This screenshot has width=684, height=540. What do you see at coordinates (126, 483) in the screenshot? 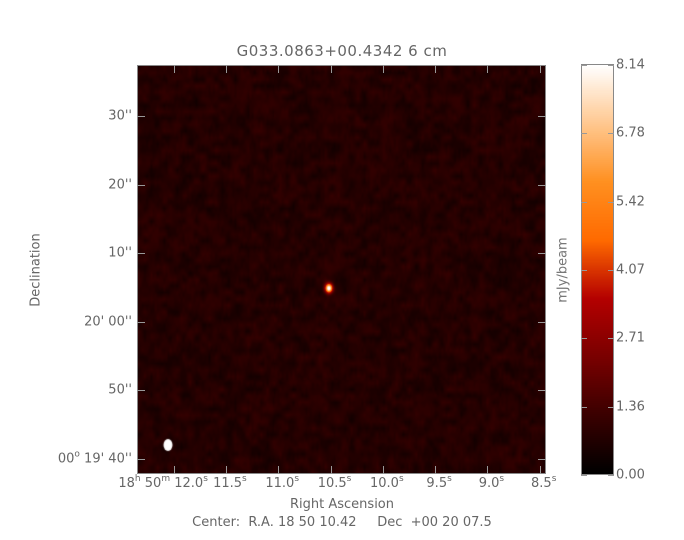
I see `ra-hours: 18` at bounding box center [126, 483].